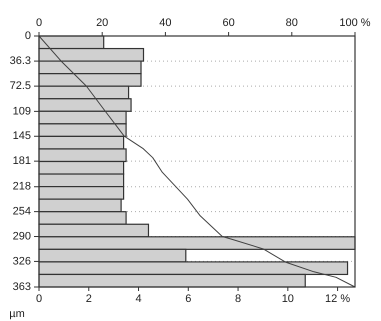 The image size is (381, 321). Describe the element at coordinates (188, 299) in the screenshot. I see `x-tick-label: 6` at that location.